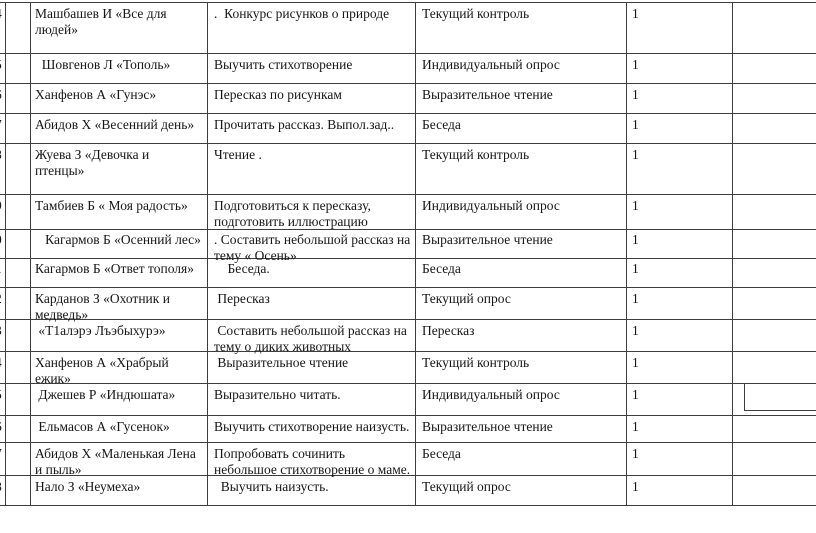 The width and height of the screenshot is (816, 533). Describe the element at coordinates (277, 394) in the screenshot. I see `cell-task: Выразительно читать.` at that location.